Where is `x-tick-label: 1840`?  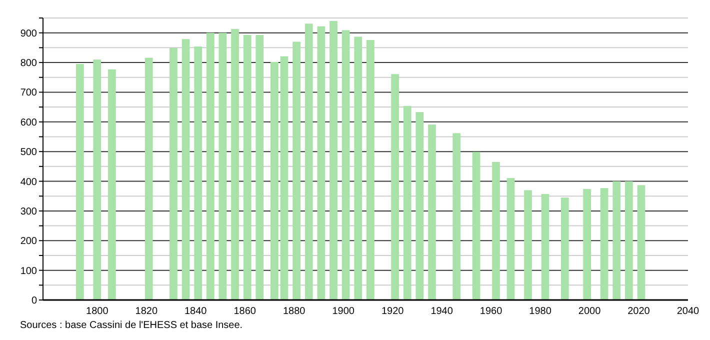
x-tick-label: 1840 is located at coordinates (196, 311).